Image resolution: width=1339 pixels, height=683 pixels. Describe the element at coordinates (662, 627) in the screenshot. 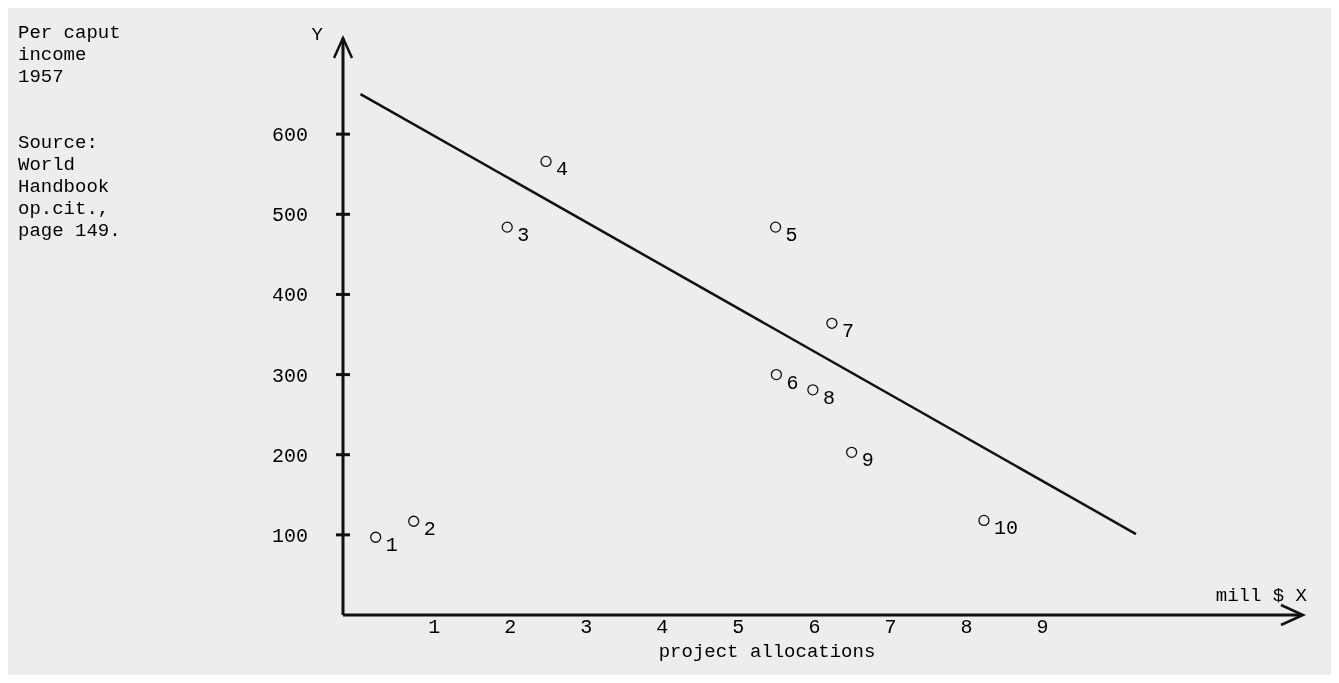

I see `x-tick-label: 4` at that location.